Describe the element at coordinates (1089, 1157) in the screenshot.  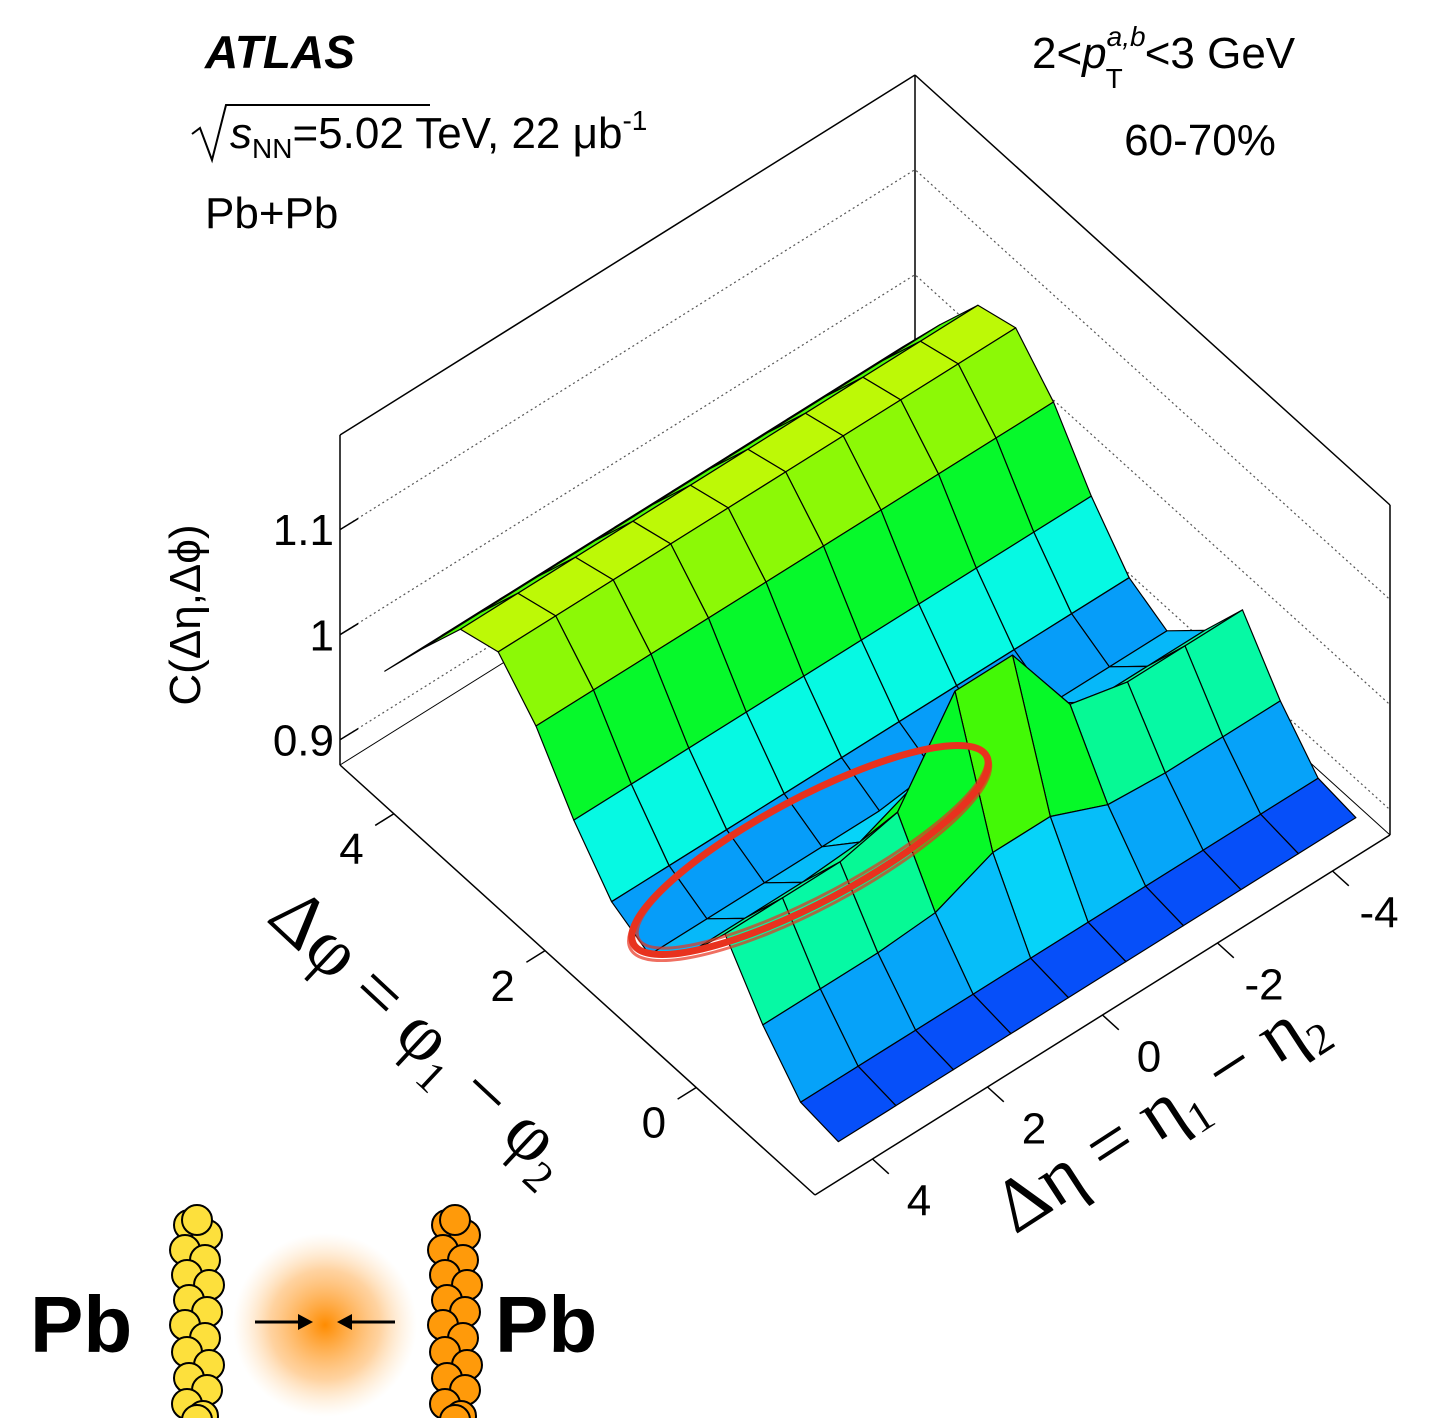
I see `xlabel-lhs: Δη = η` at that location.